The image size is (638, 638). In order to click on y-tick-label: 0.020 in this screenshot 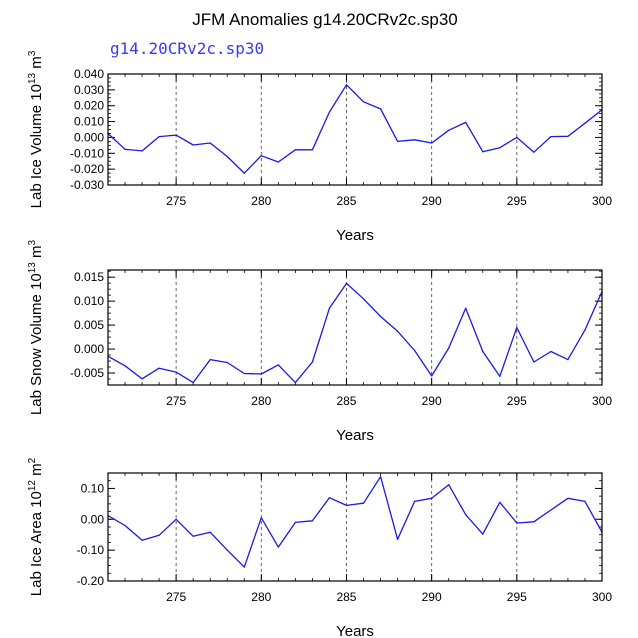, I will do `click(89, 106)`.